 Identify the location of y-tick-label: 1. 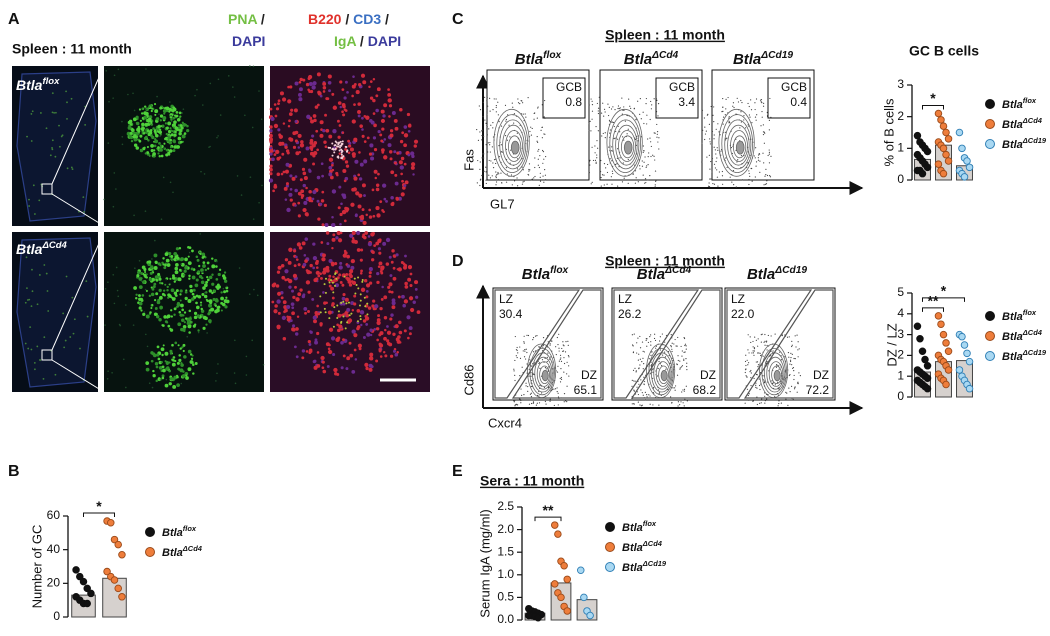
(900, 148).